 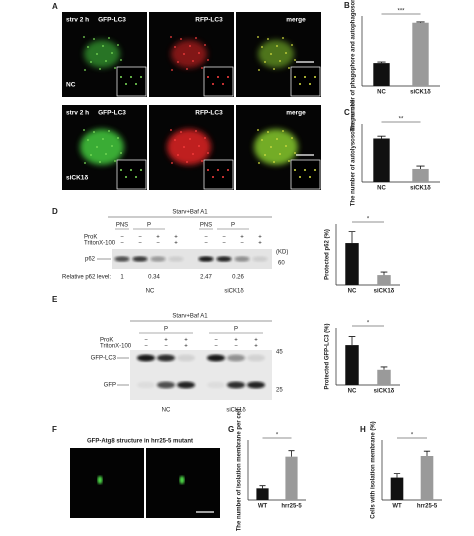 What do you see at coordinates (182, 480) in the screenshot?
I see `gfp-dot` at bounding box center [182, 480].